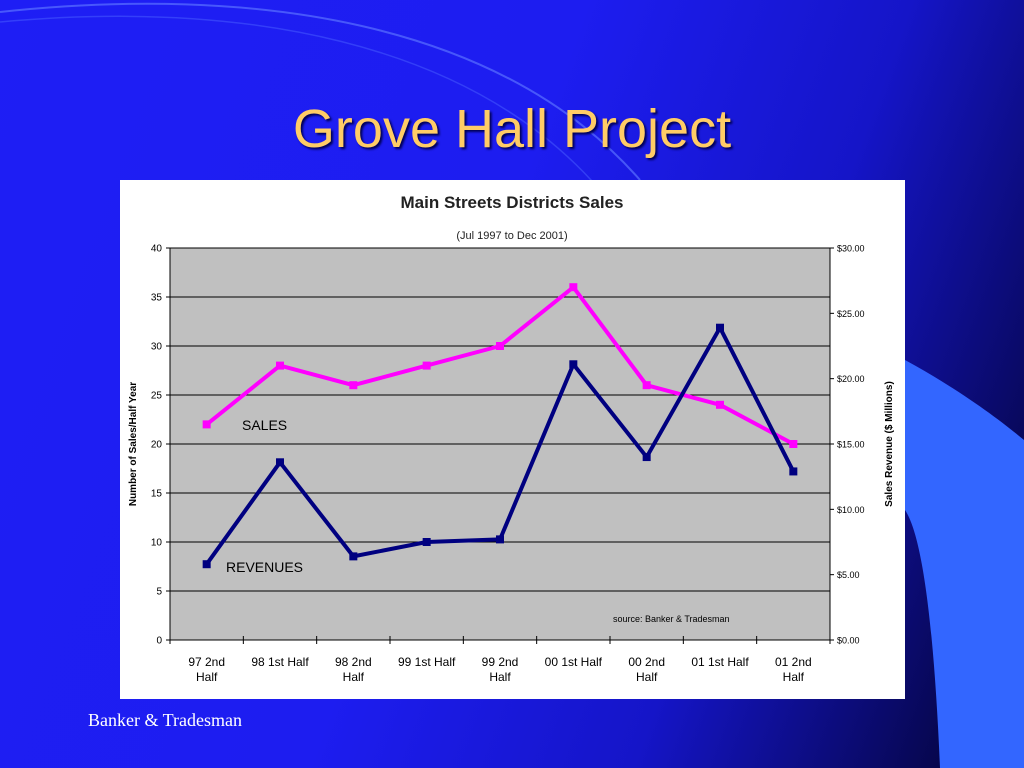 This screenshot has width=1024, height=768. I want to click on right-axis-tick-label: $5.00, so click(848, 575).